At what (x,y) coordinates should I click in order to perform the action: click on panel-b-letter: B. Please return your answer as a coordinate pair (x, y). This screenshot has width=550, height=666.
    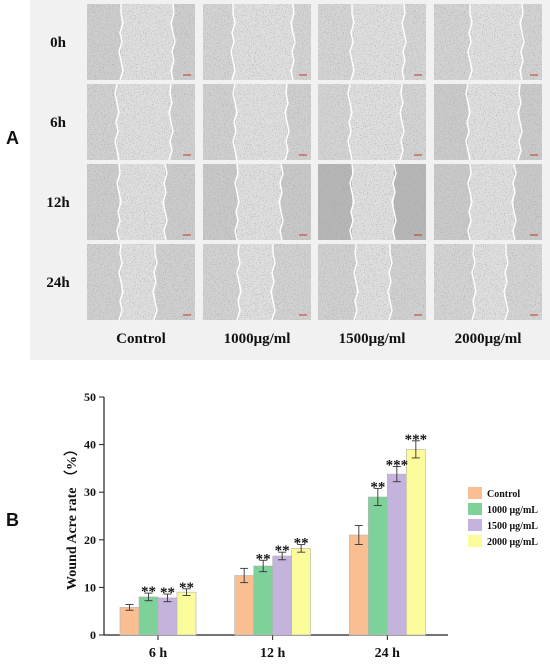
    Looking at the image, I should click on (12, 520).